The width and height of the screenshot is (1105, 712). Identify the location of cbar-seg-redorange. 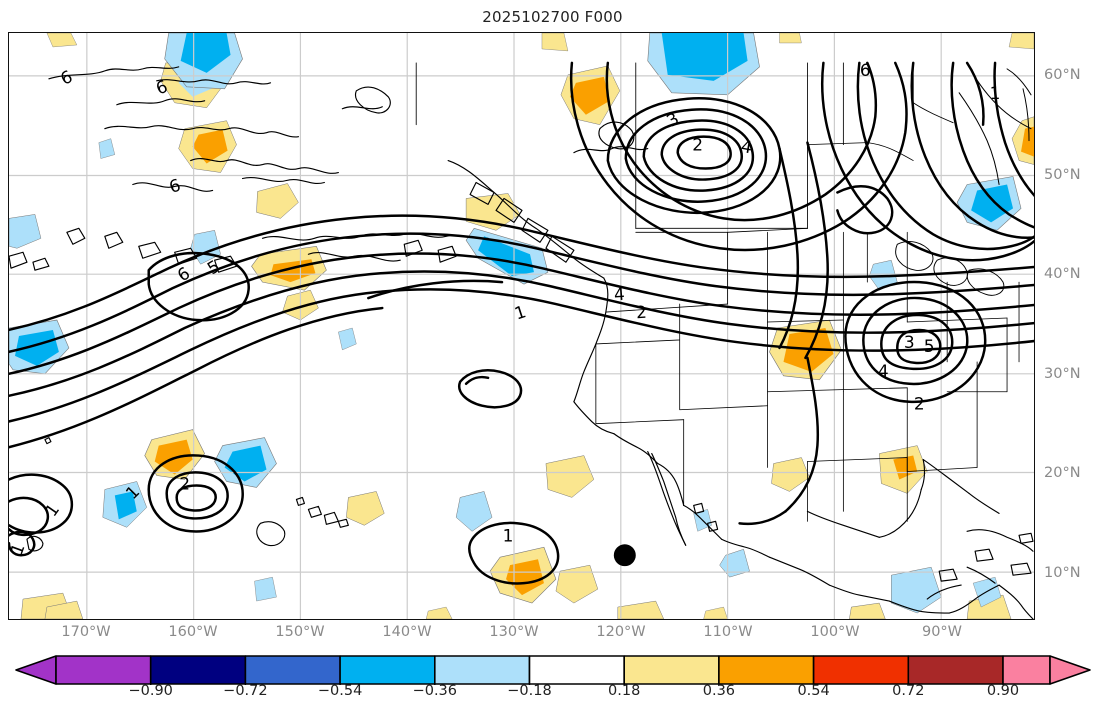
(861, 670).